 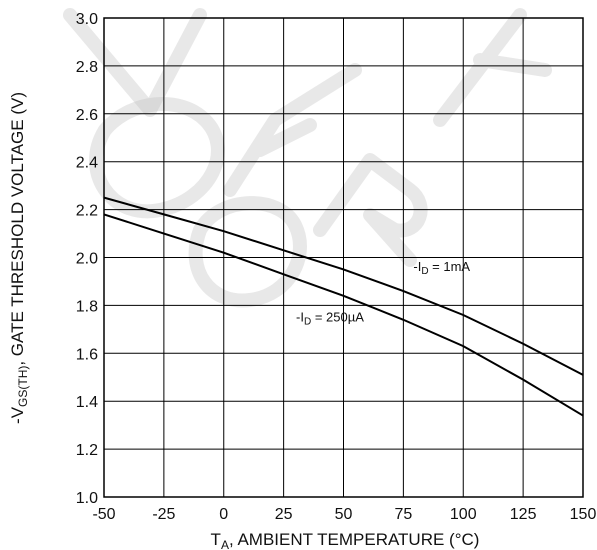 I want to click on y-tick-label: 2.8, so click(x=87, y=67).